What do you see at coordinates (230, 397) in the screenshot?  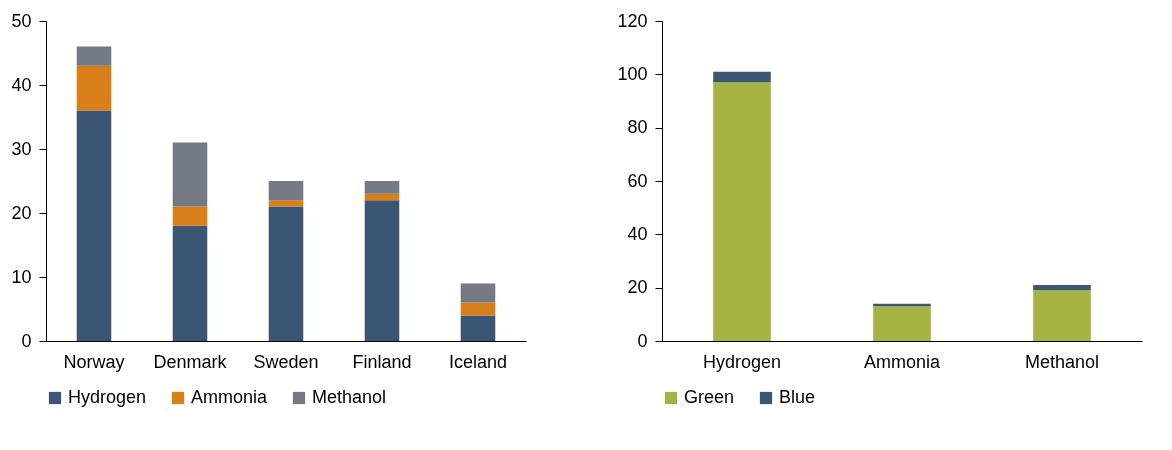 I see `legend-label: Ammonia` at bounding box center [230, 397].